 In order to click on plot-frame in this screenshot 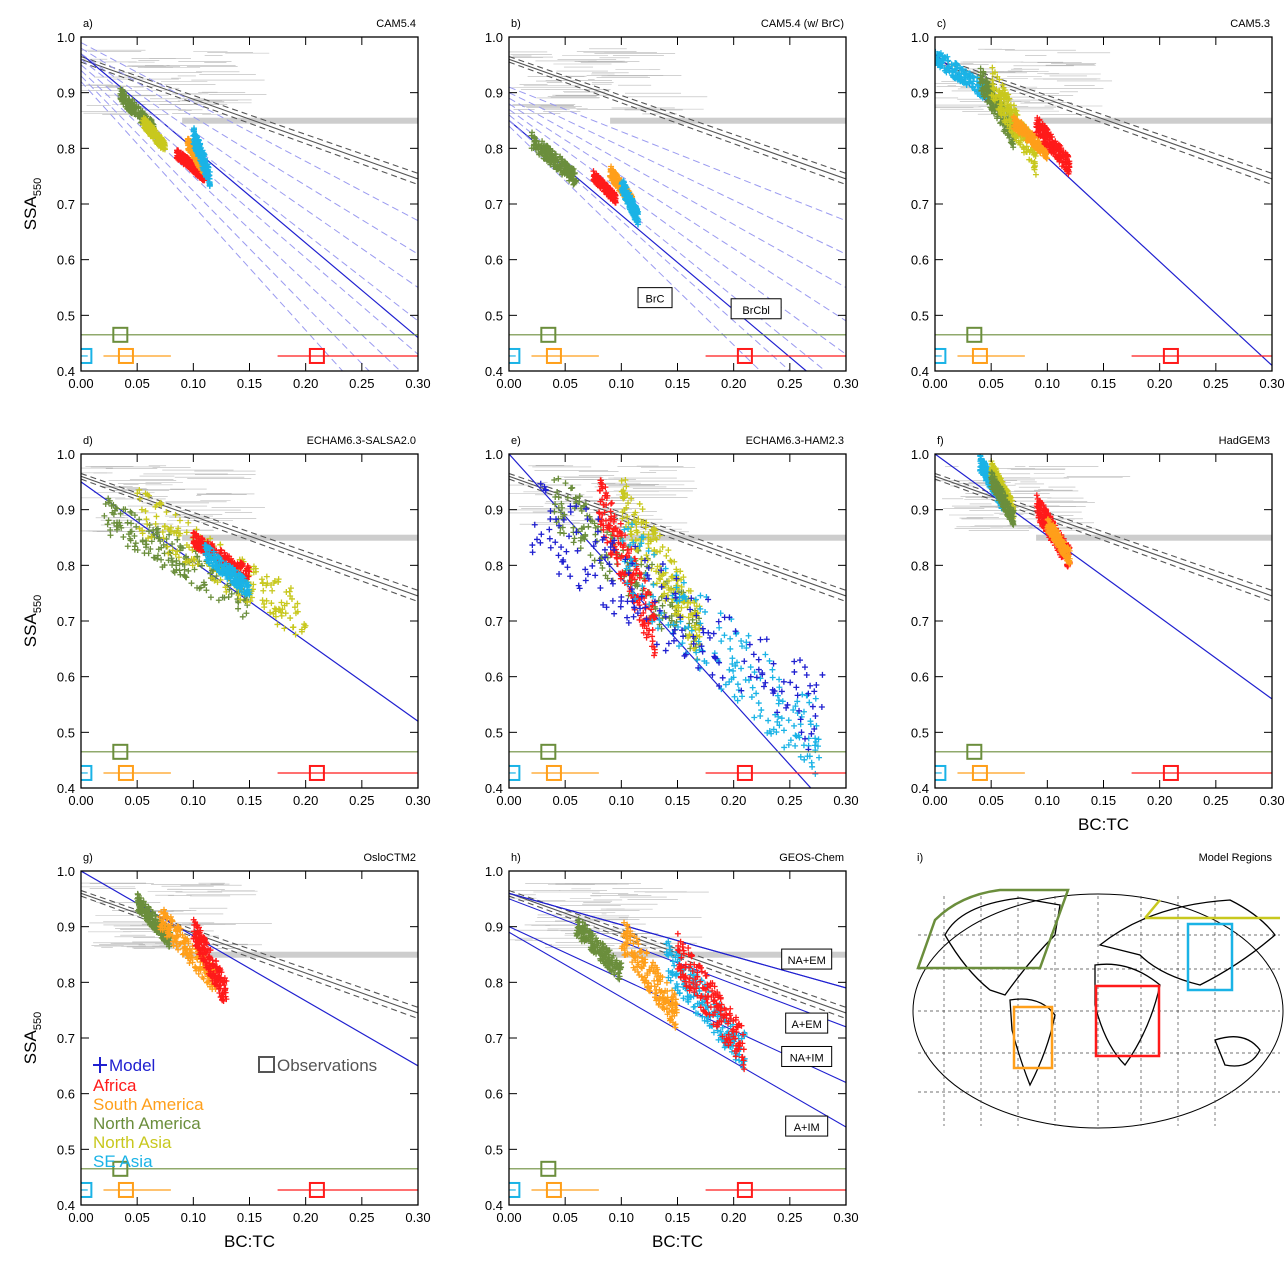, I will do `click(249, 204)`.